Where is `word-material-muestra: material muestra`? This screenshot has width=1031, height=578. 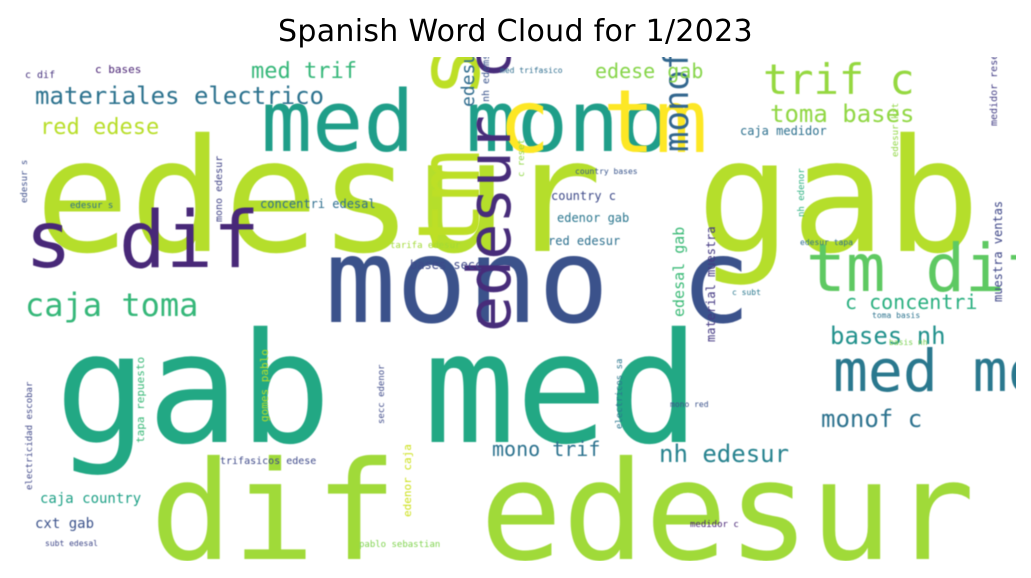
word-material-muestra: material muestra is located at coordinates (711, 284).